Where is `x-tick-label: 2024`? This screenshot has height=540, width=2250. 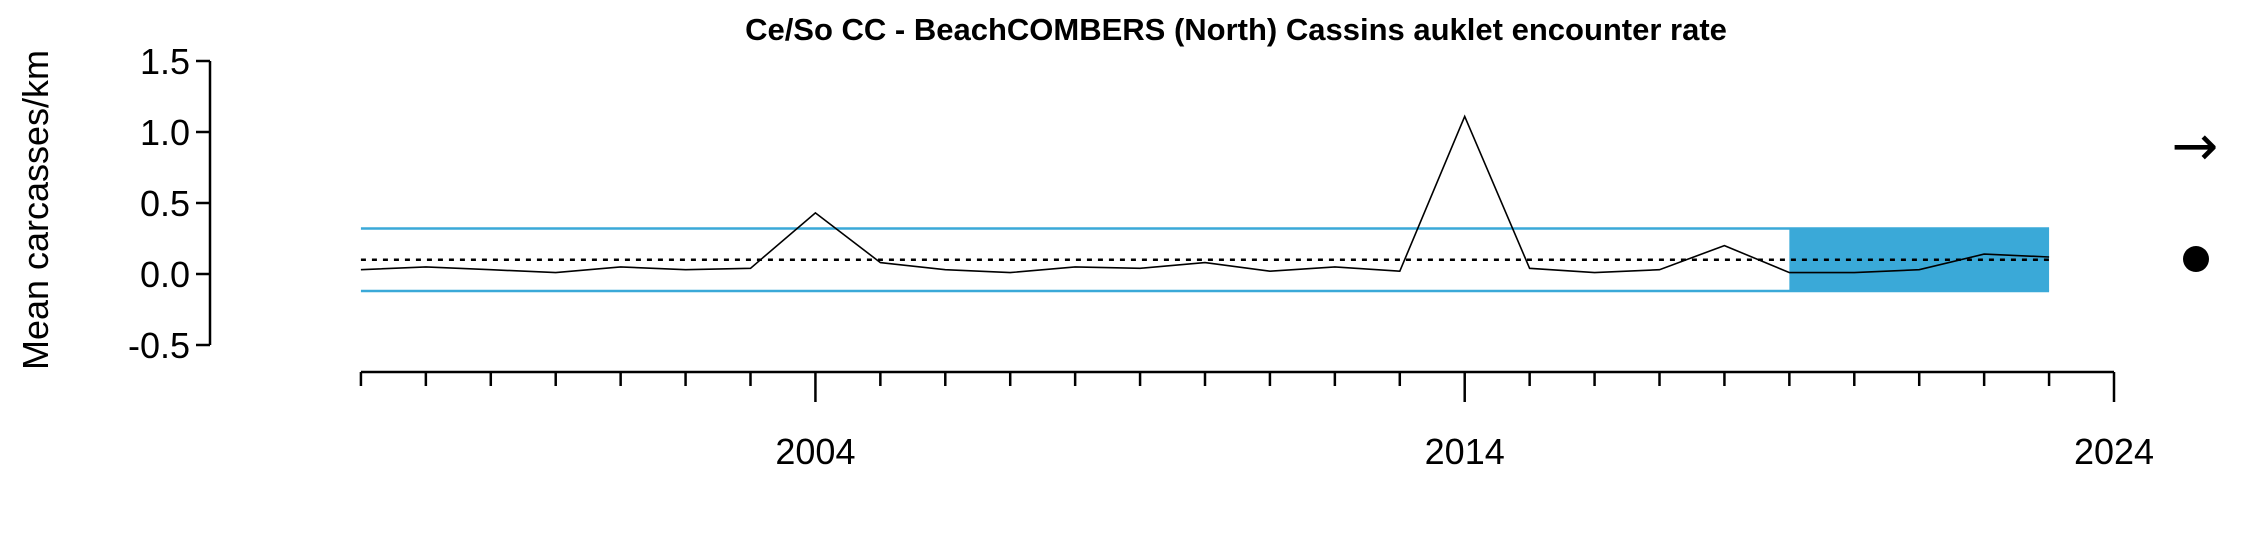
x-tick-label: 2024 is located at coordinates (2114, 451).